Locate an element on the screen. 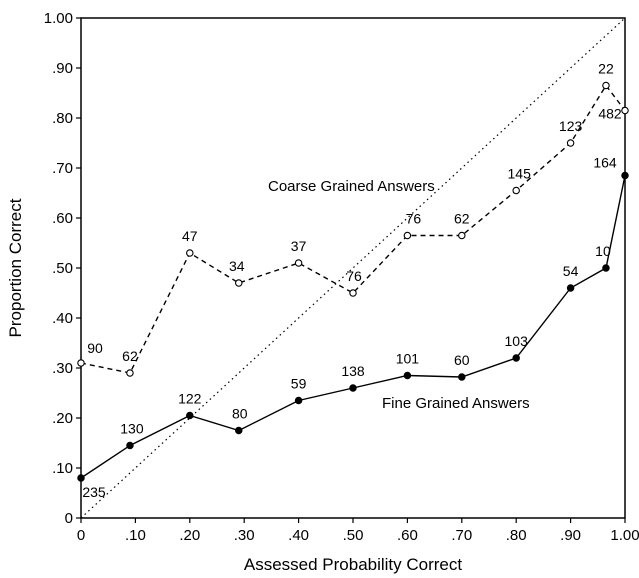  y-tick-label: 0 is located at coordinates (69, 518).